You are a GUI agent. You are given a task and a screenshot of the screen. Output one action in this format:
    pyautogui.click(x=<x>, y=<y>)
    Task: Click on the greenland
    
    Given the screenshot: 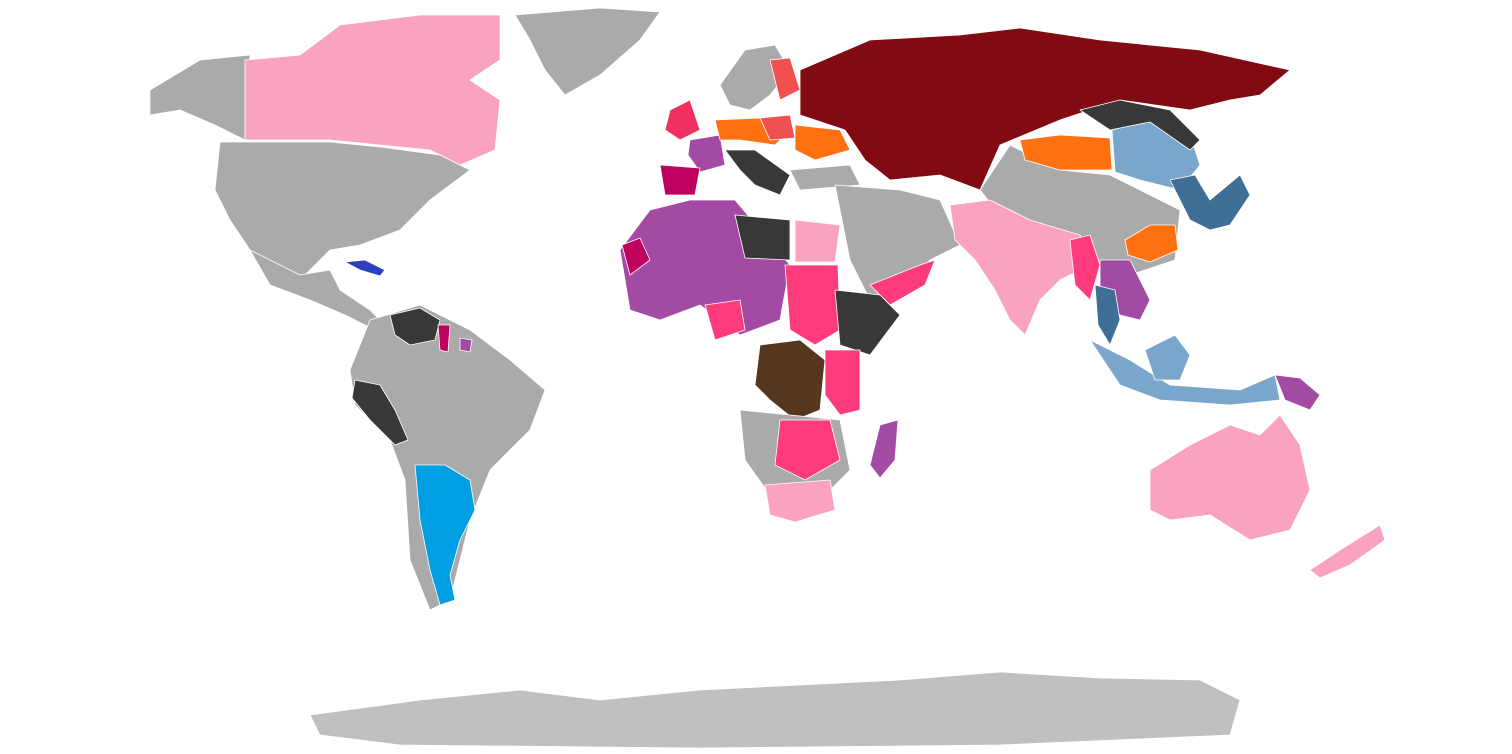 What is the action you would take?
    pyautogui.click(x=587, y=51)
    